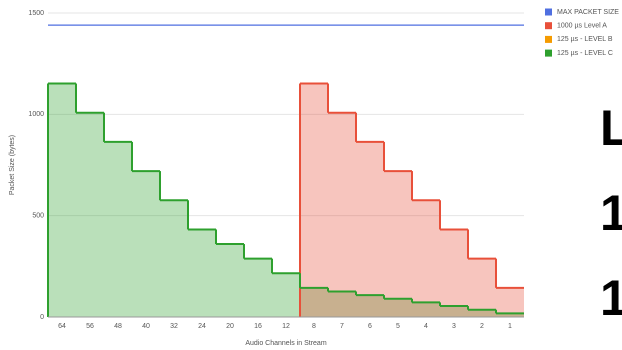 The height and width of the screenshot is (350, 622). I want to click on x-tick-label: 3, so click(454, 326).